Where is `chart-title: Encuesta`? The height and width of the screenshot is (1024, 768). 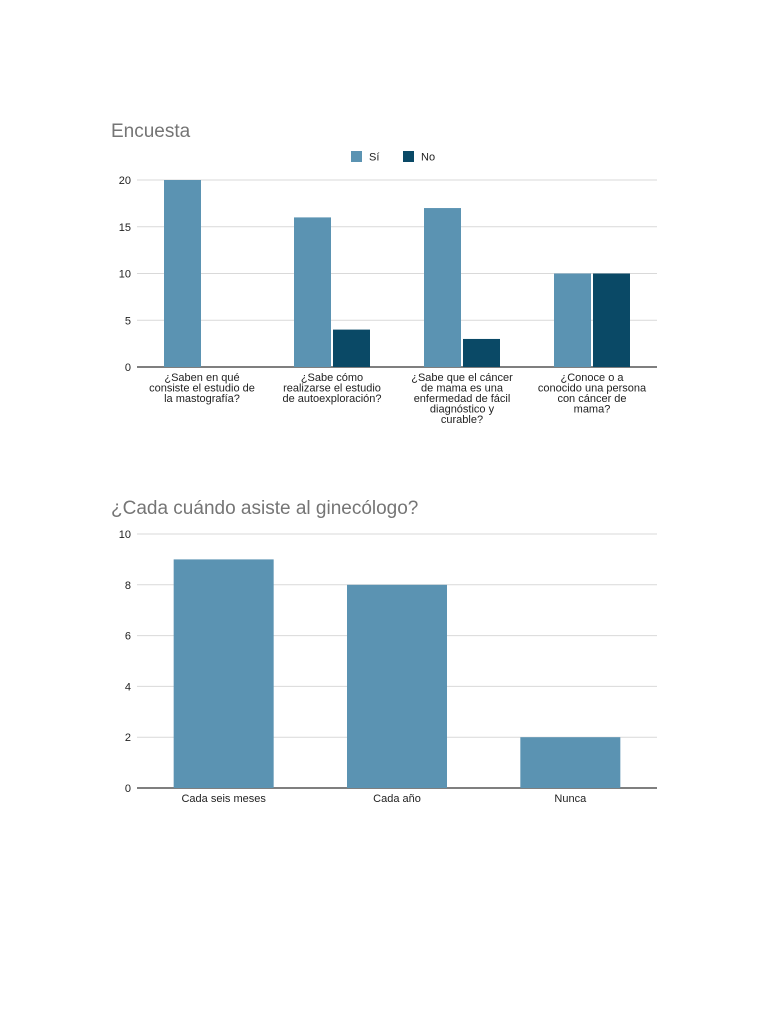
chart-title: Encuesta is located at coordinates (151, 131).